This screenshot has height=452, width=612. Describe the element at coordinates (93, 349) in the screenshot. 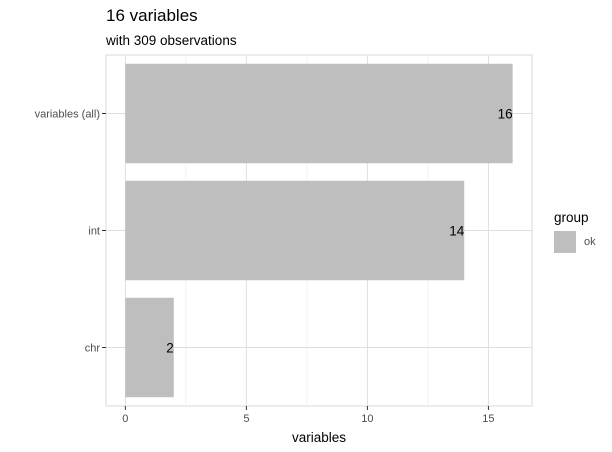

I see `y-tick-label: chr` at that location.